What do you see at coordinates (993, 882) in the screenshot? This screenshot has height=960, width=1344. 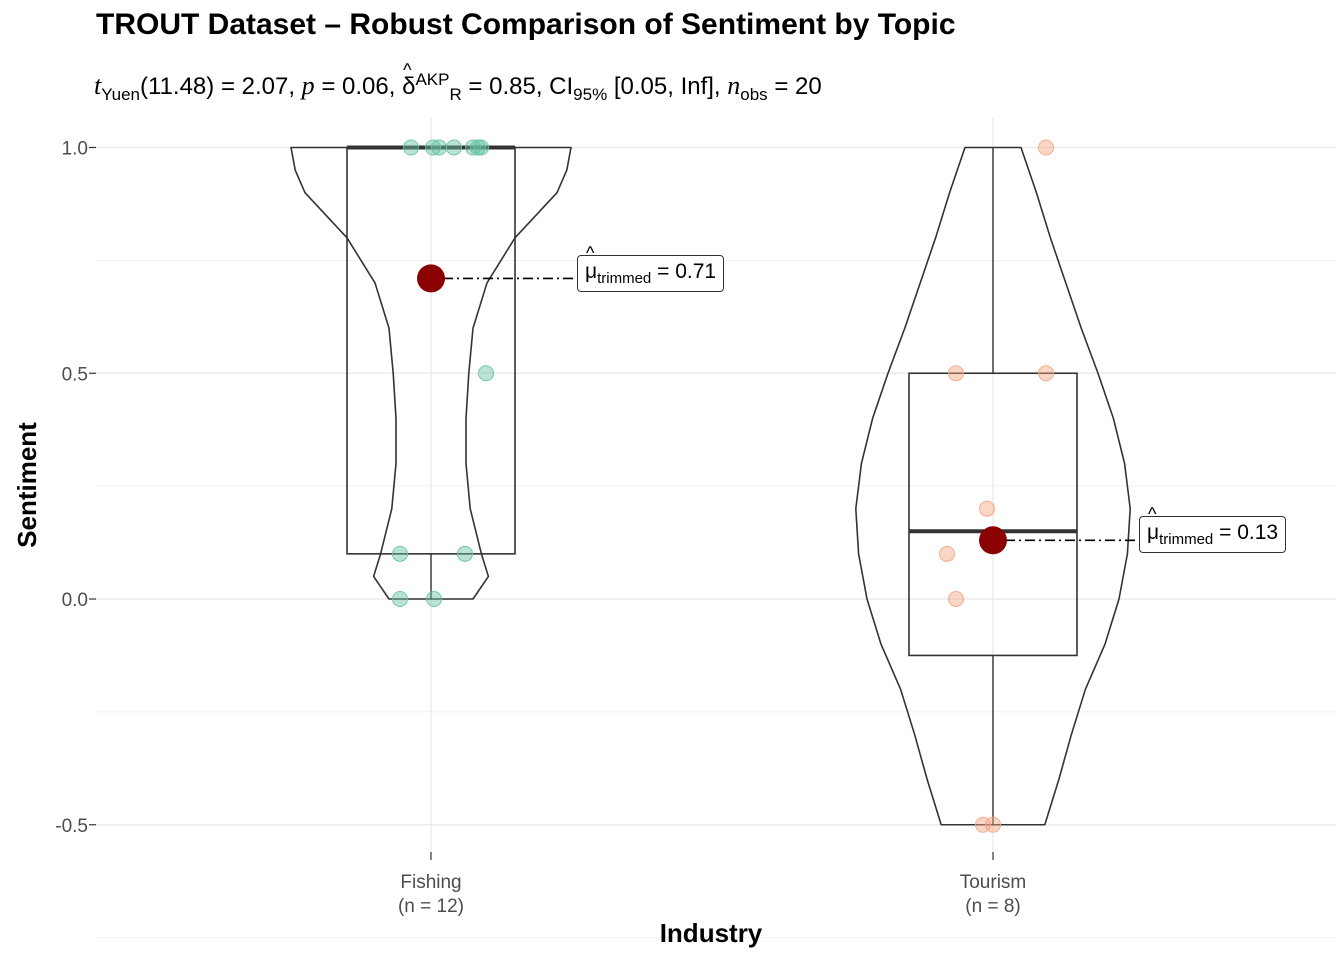 I see `x-tick-label: Tourism` at bounding box center [993, 882].